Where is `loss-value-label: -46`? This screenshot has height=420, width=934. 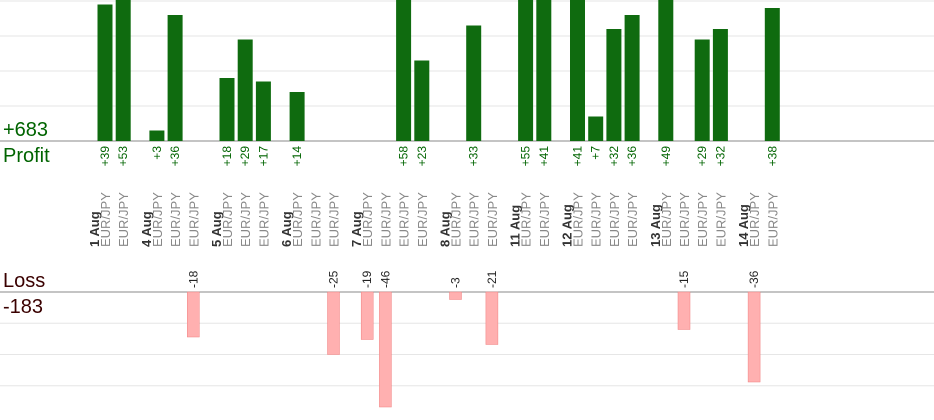
loss-value-label: -46 is located at coordinates (385, 279).